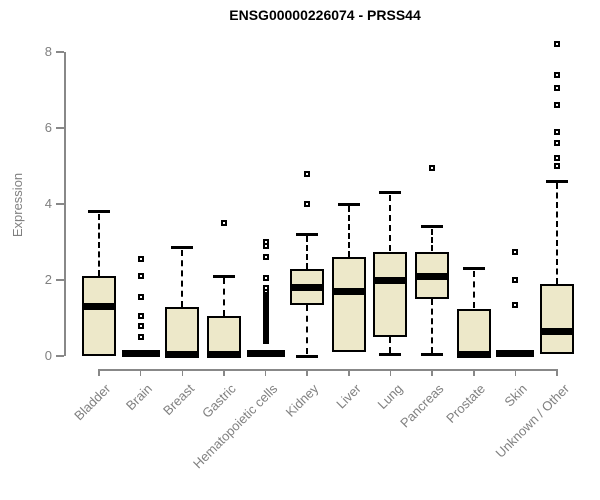 This screenshot has width=600, height=500. Describe the element at coordinates (182, 354) in the screenshot. I see `box-breast-median-line` at that location.